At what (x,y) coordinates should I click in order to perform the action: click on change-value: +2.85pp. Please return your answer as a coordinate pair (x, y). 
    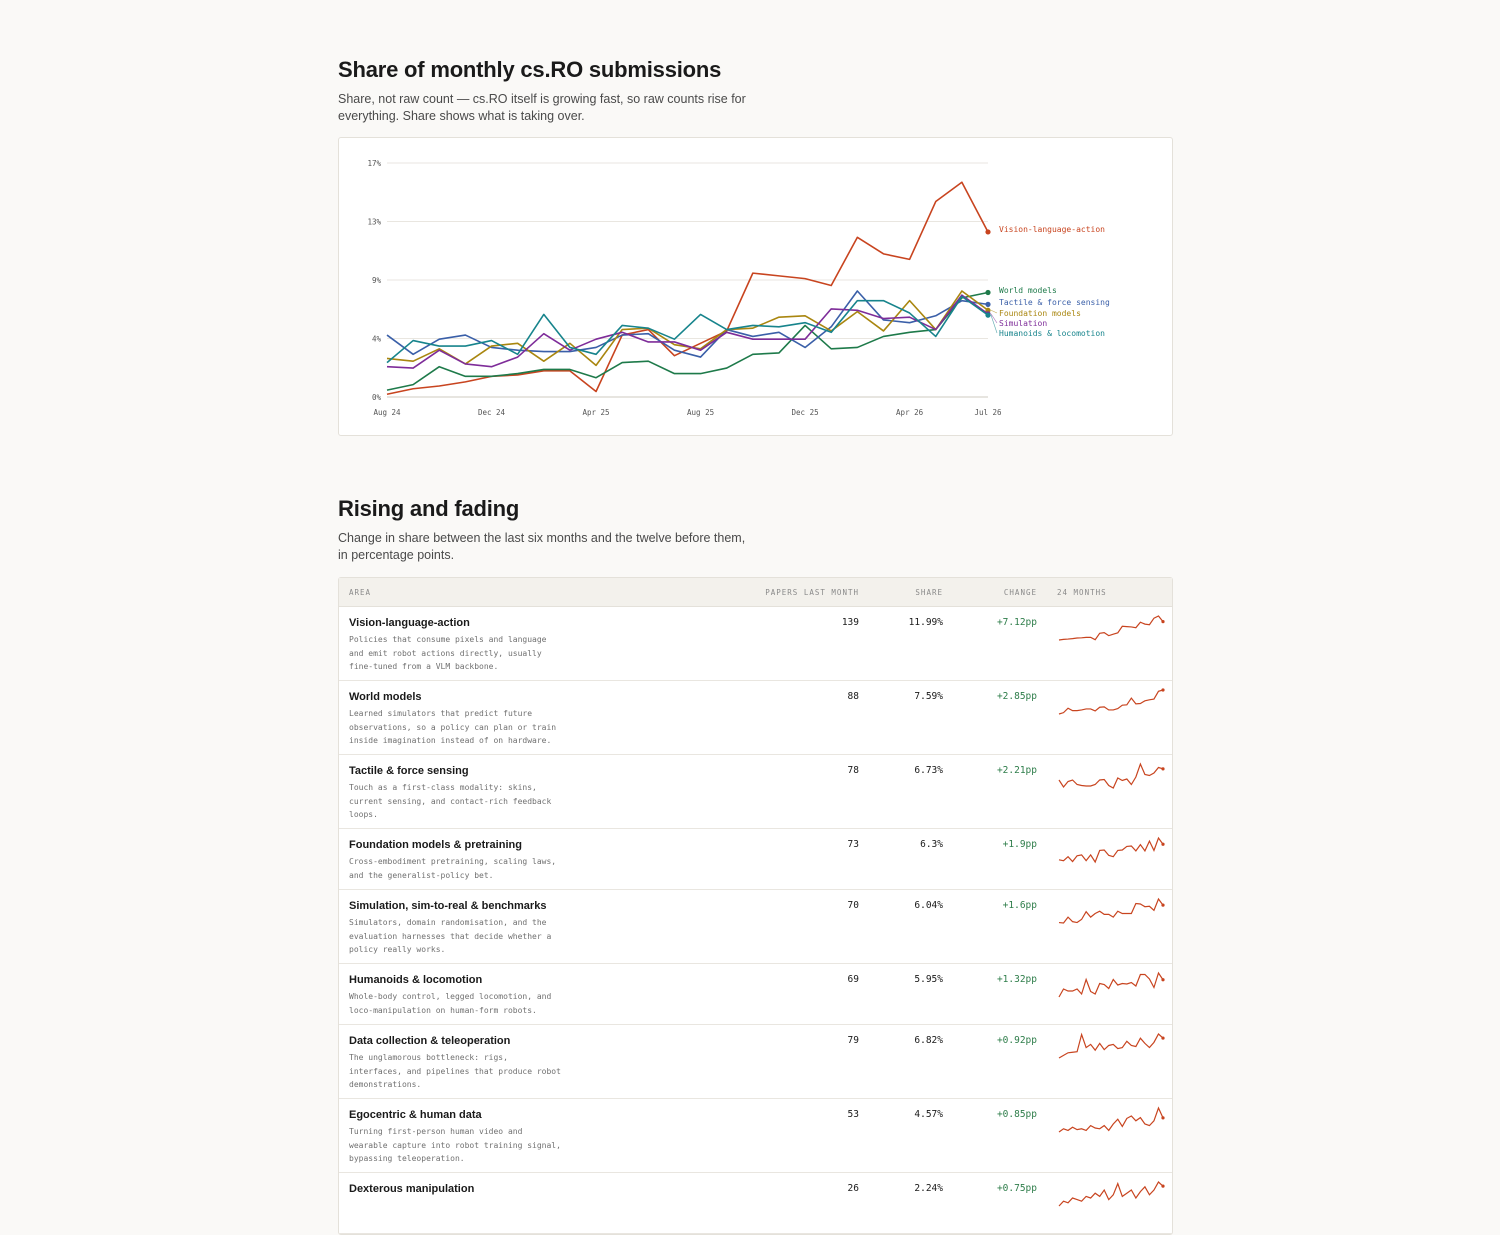
    Looking at the image, I should click on (1016, 696).